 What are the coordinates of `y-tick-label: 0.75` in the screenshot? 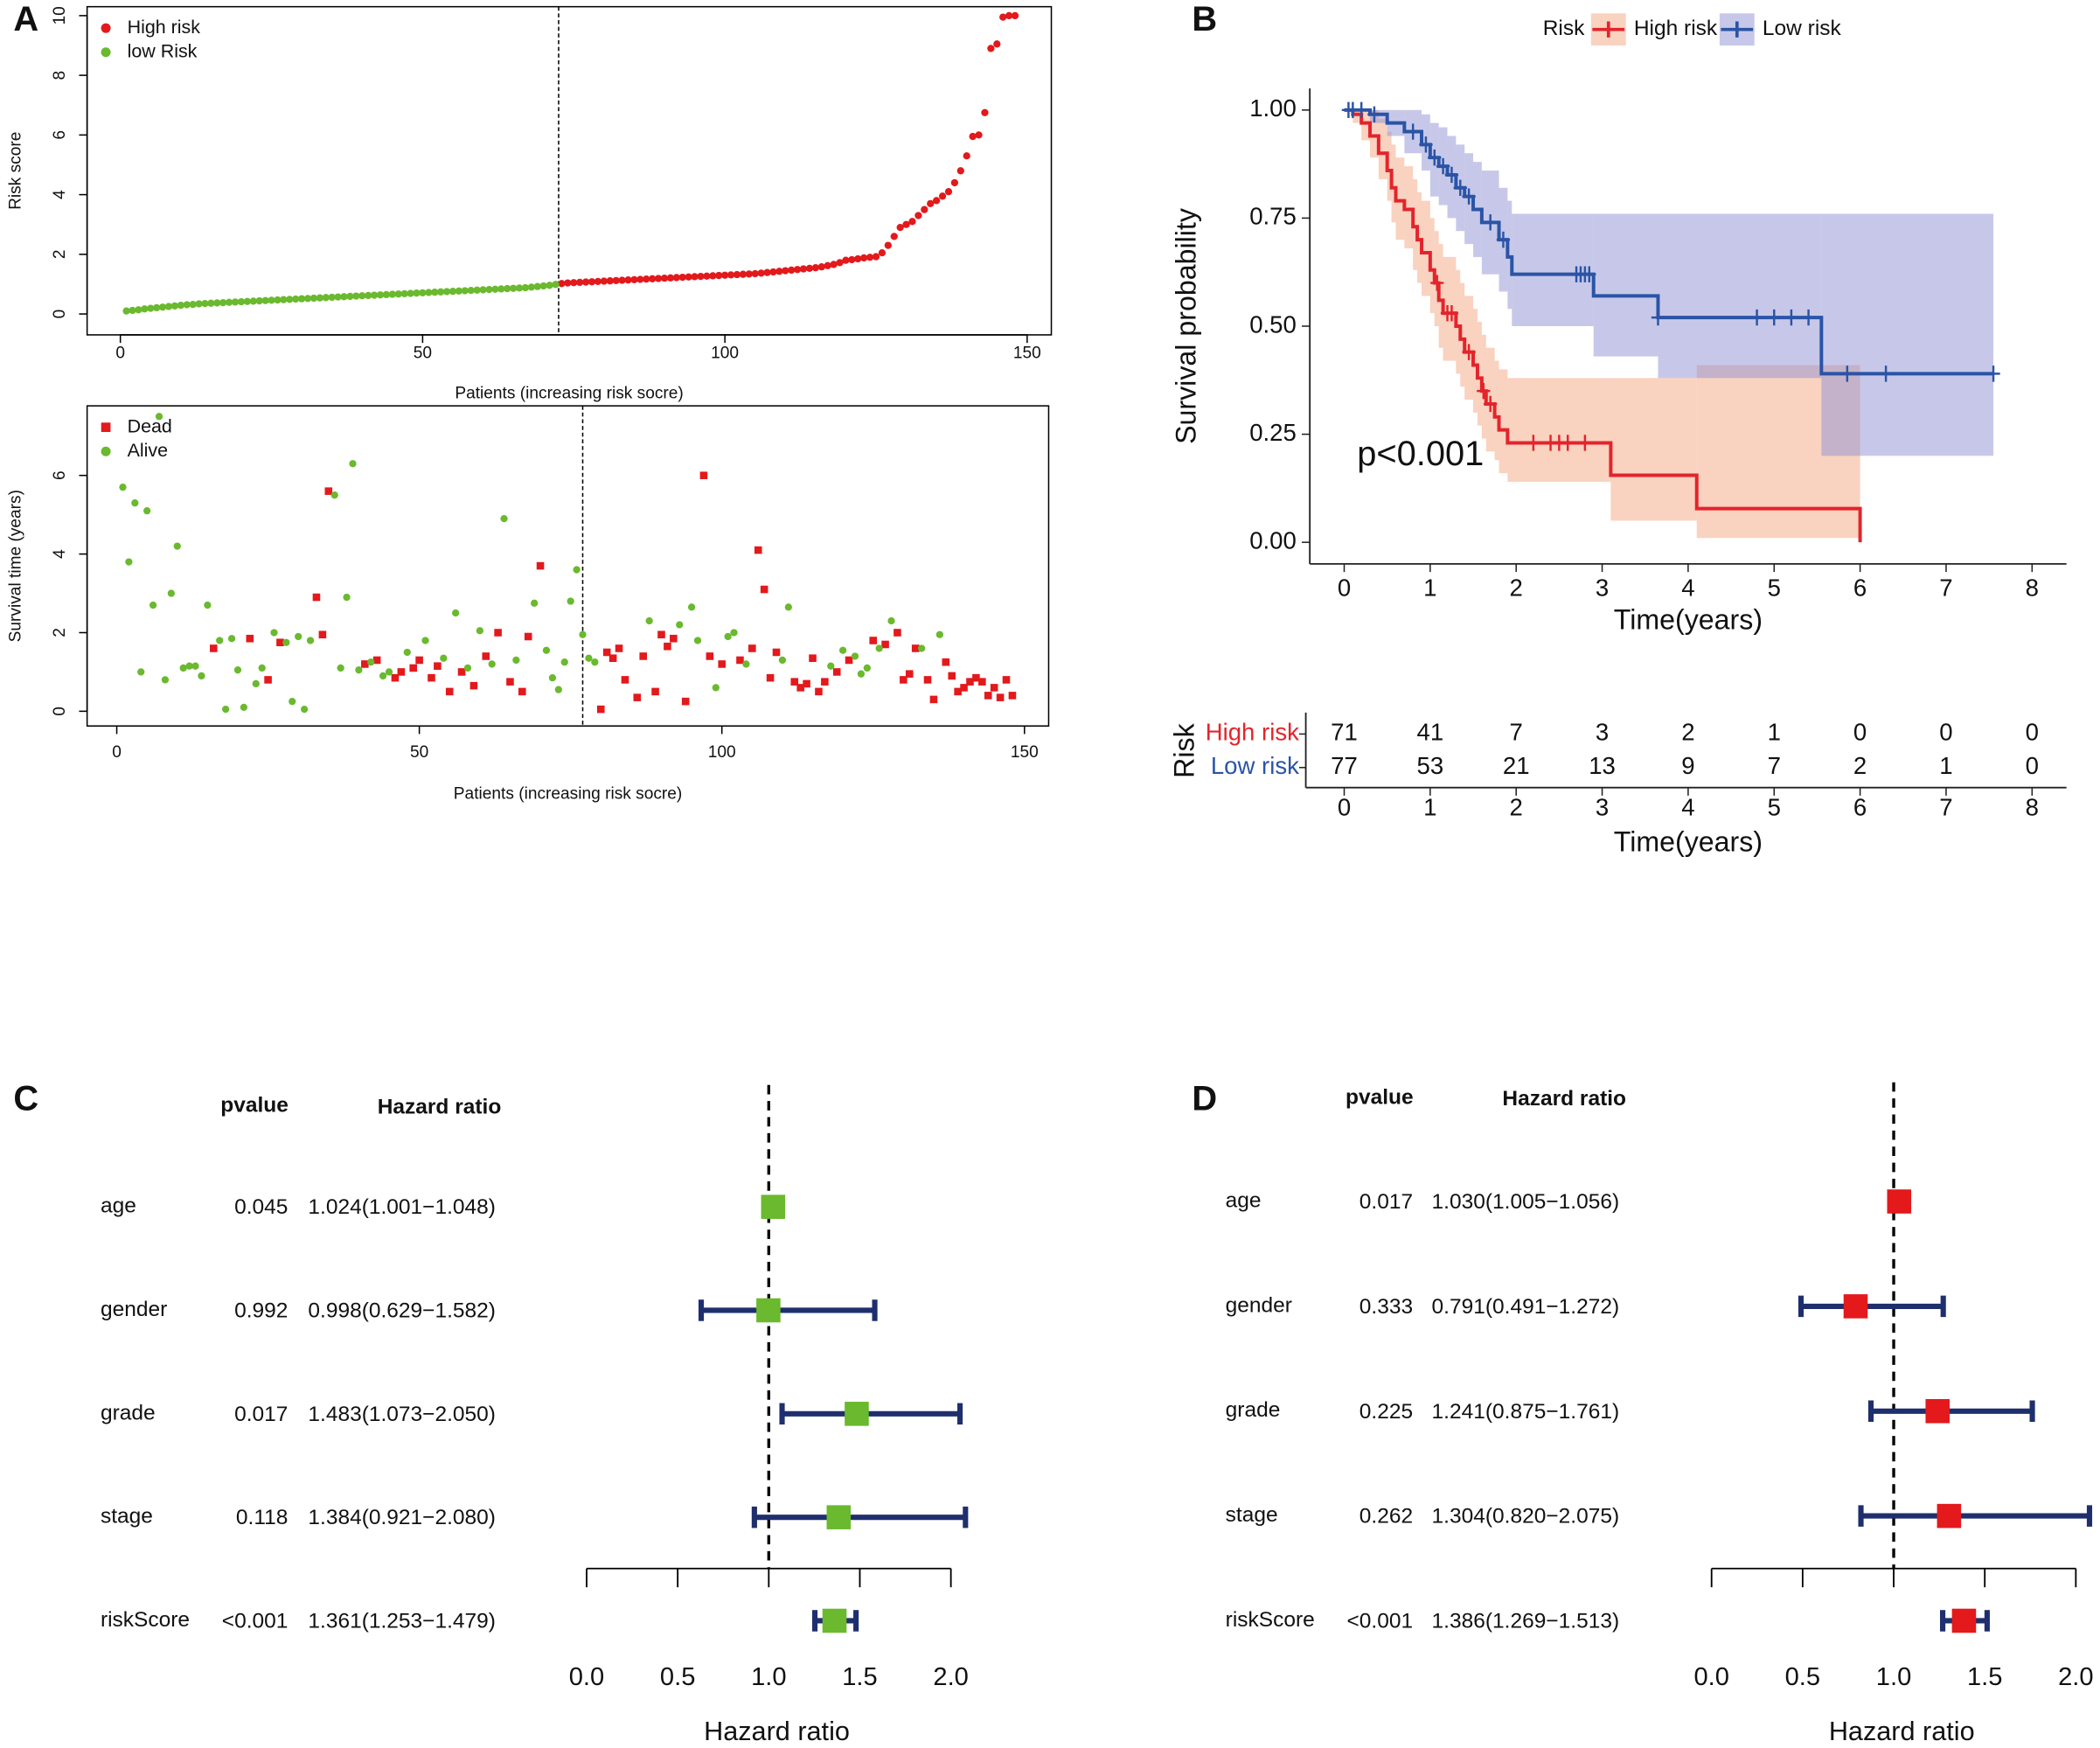 It's located at (1273, 216).